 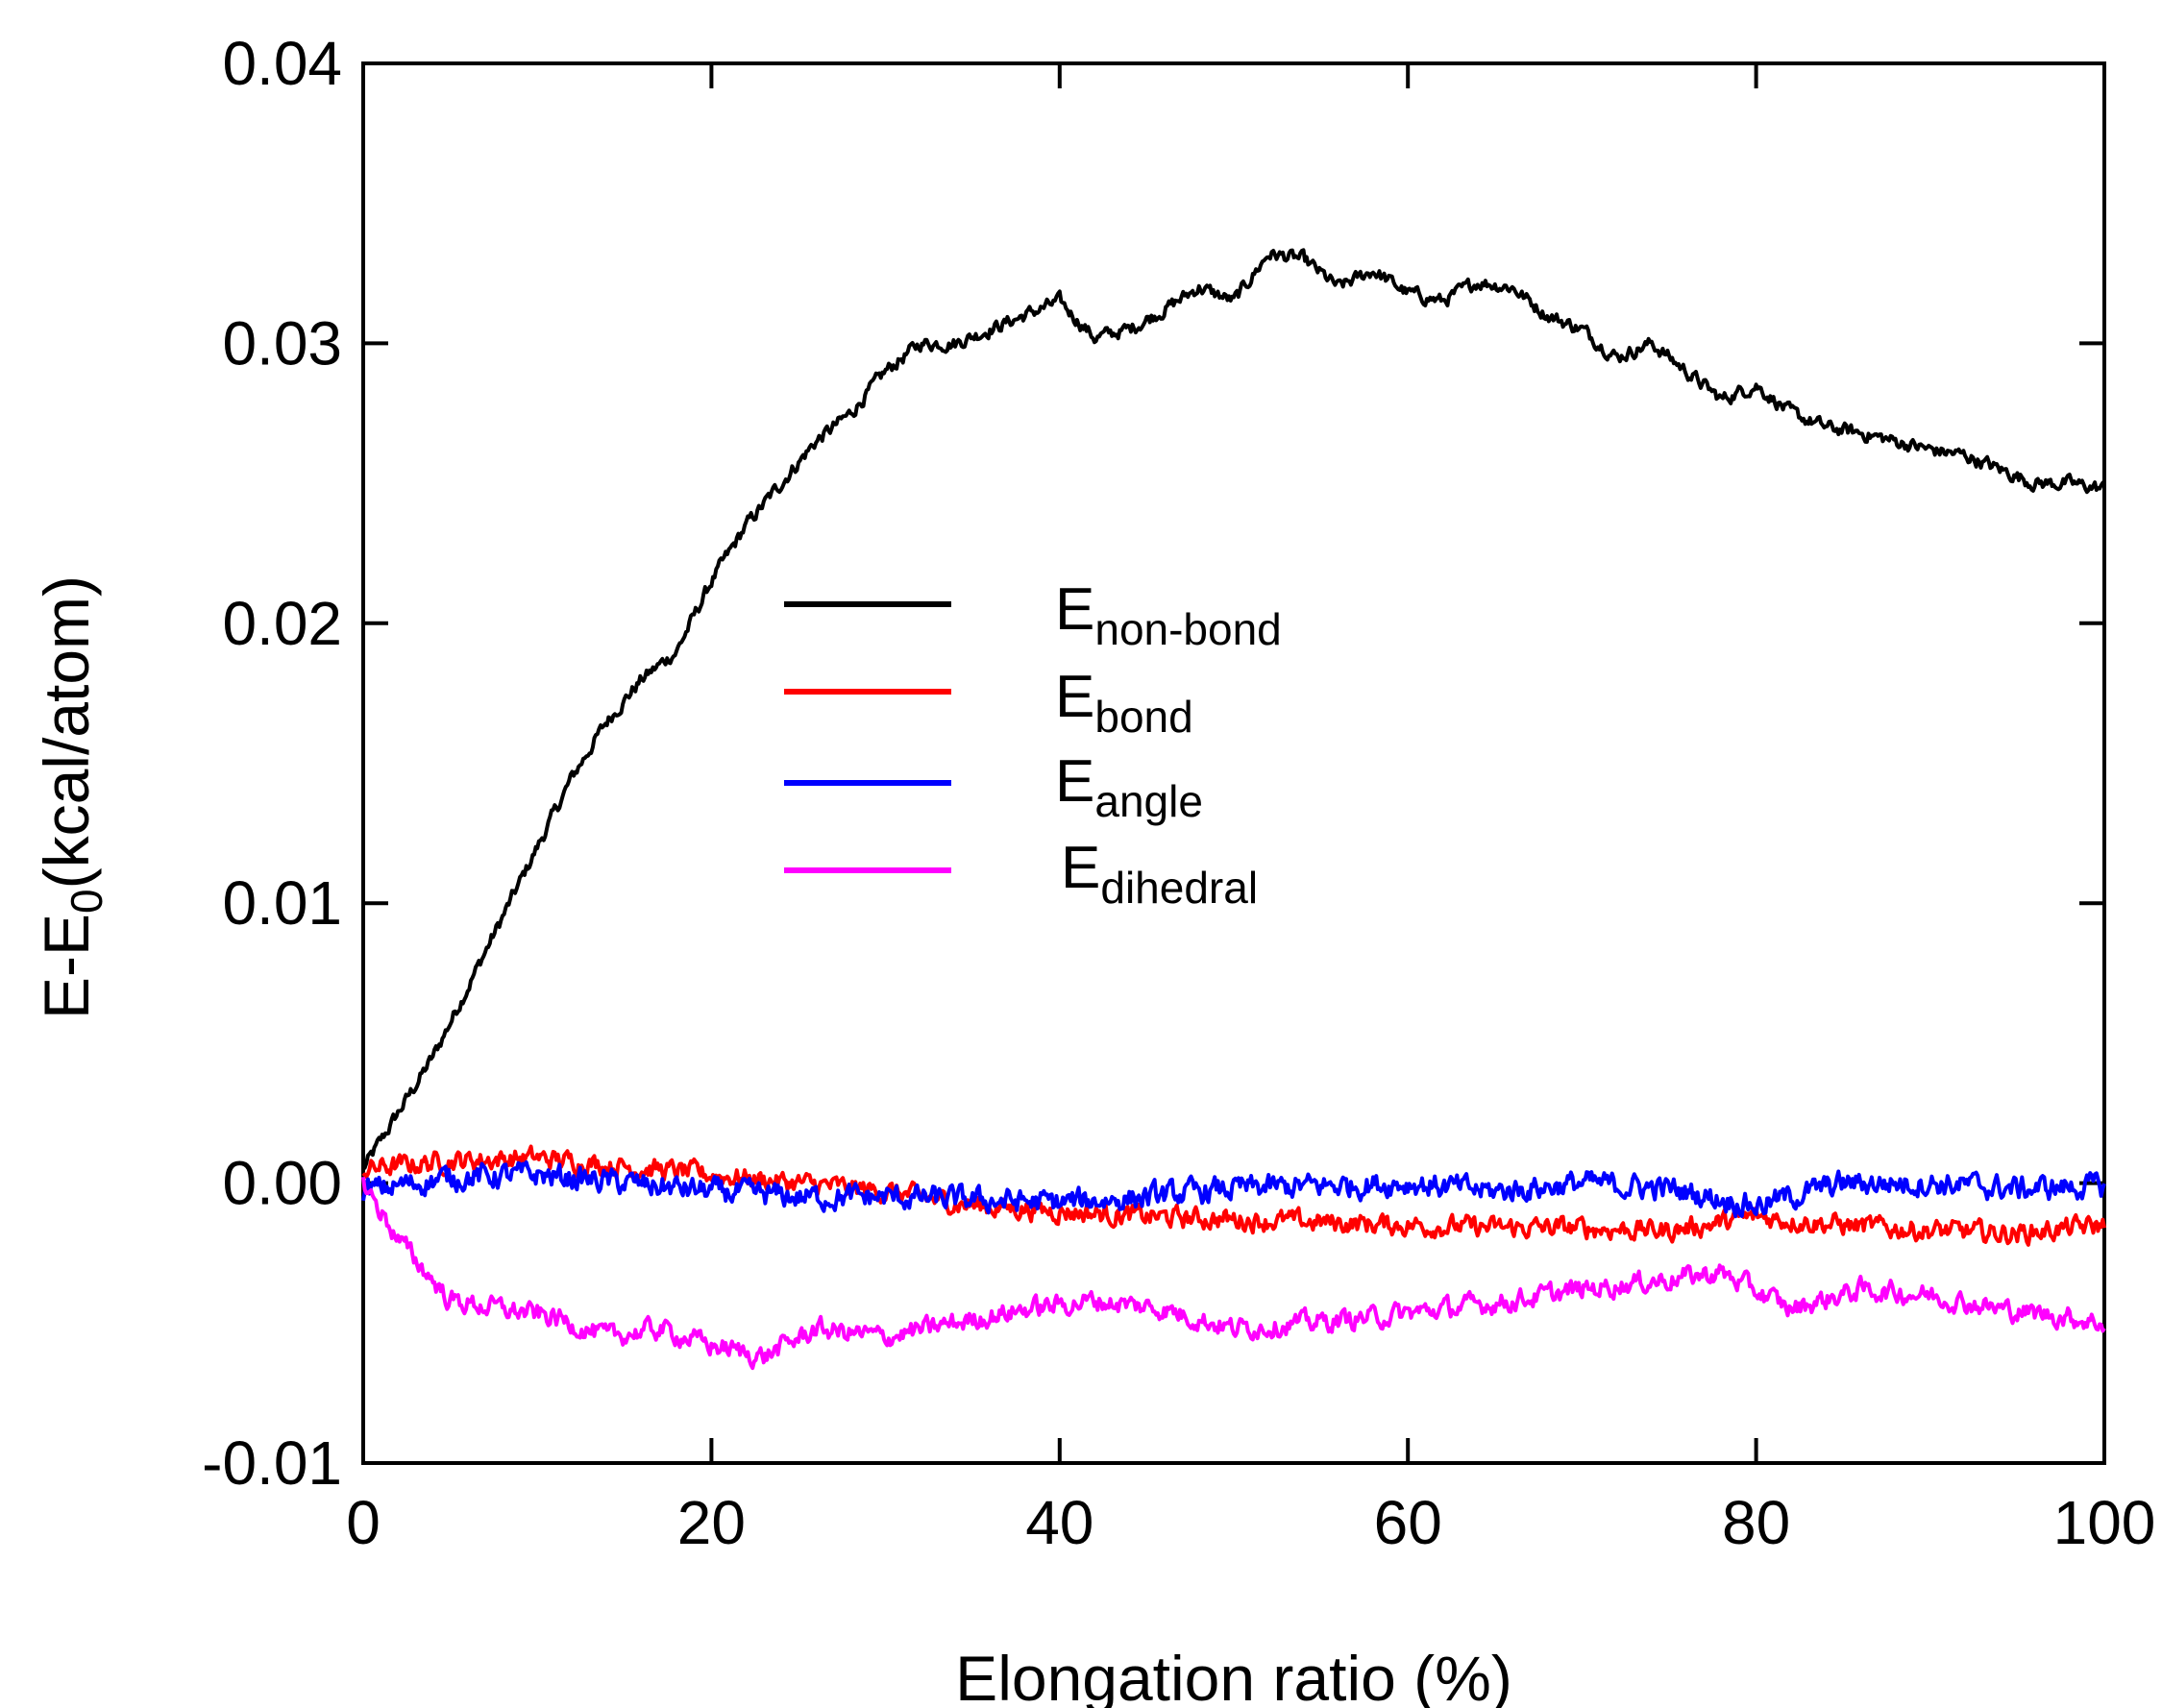 I want to click on y-axis-title: E-E0(kcal/atom), so click(x=71, y=797).